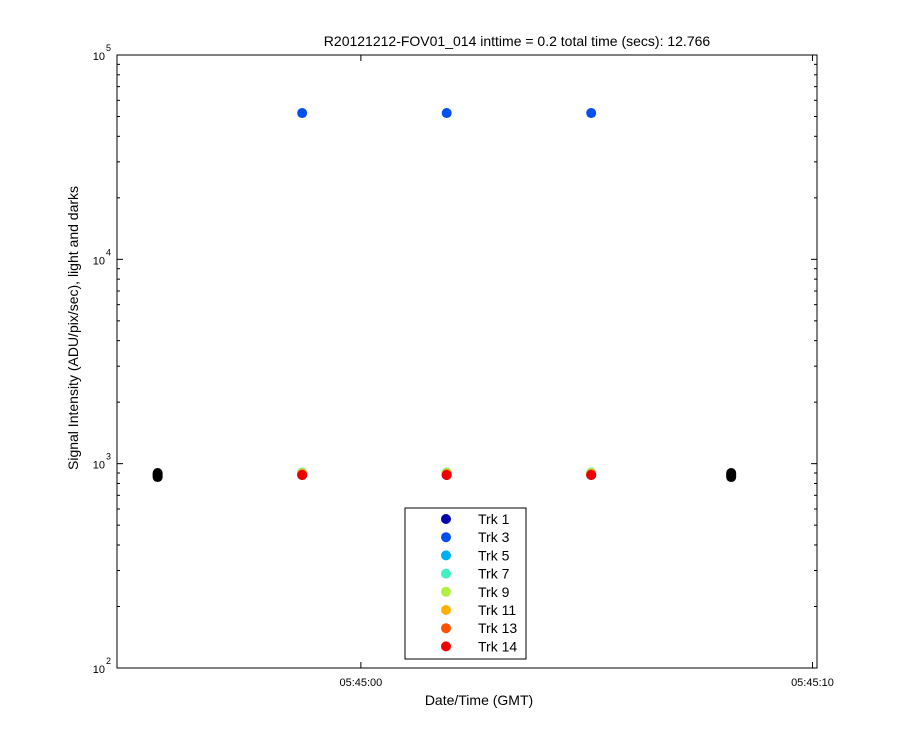  I want to click on legend-label: Trk 14, so click(497, 646).